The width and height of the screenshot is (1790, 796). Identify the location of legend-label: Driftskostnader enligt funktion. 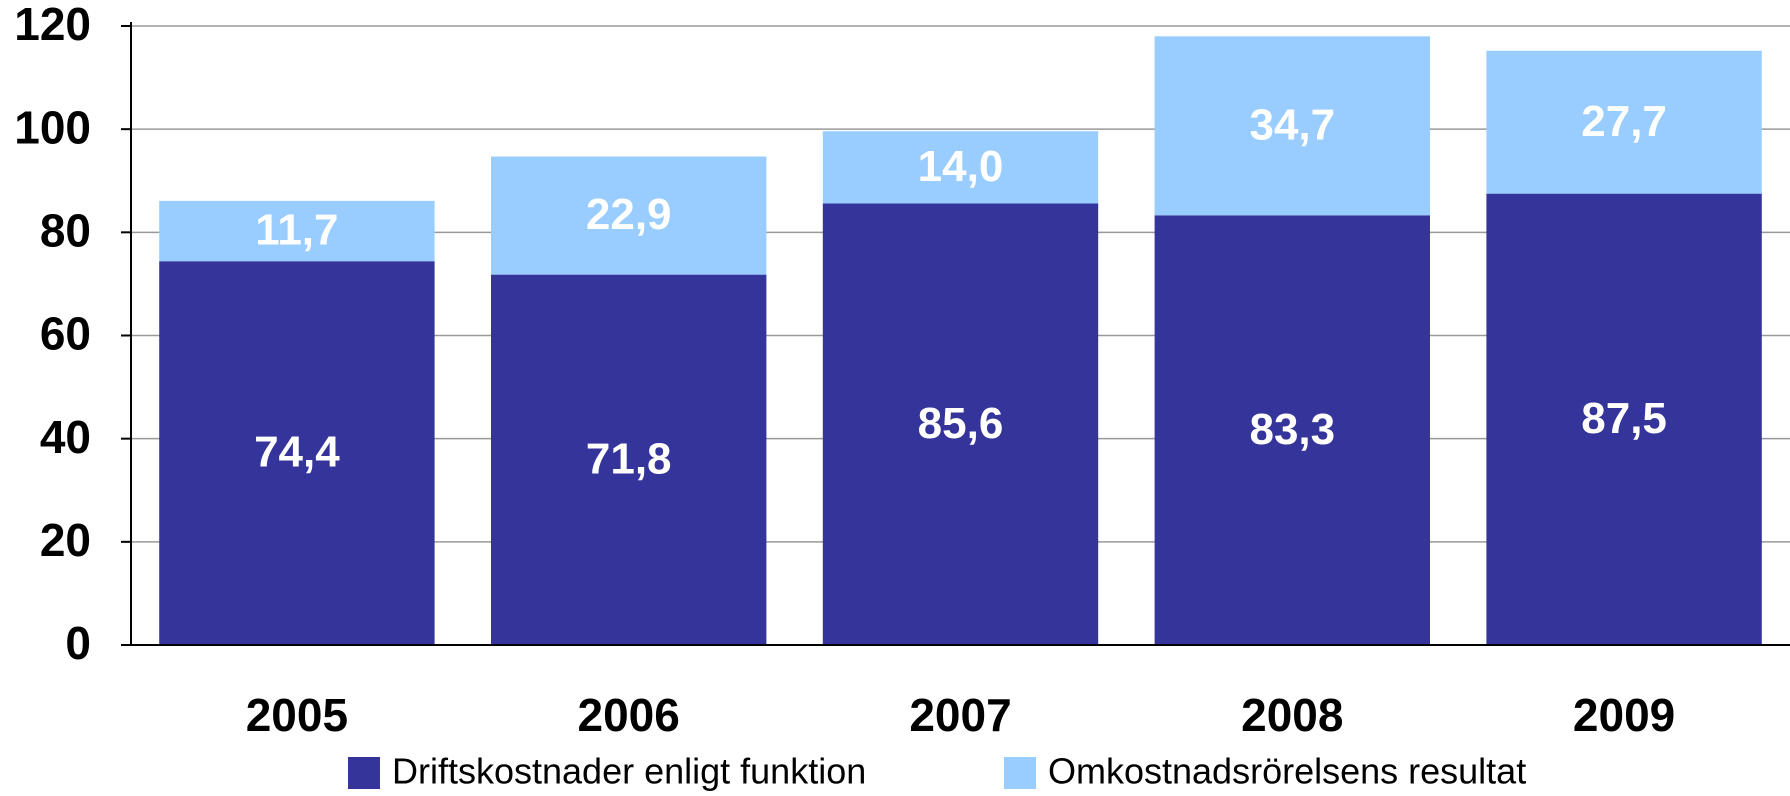
(629, 771).